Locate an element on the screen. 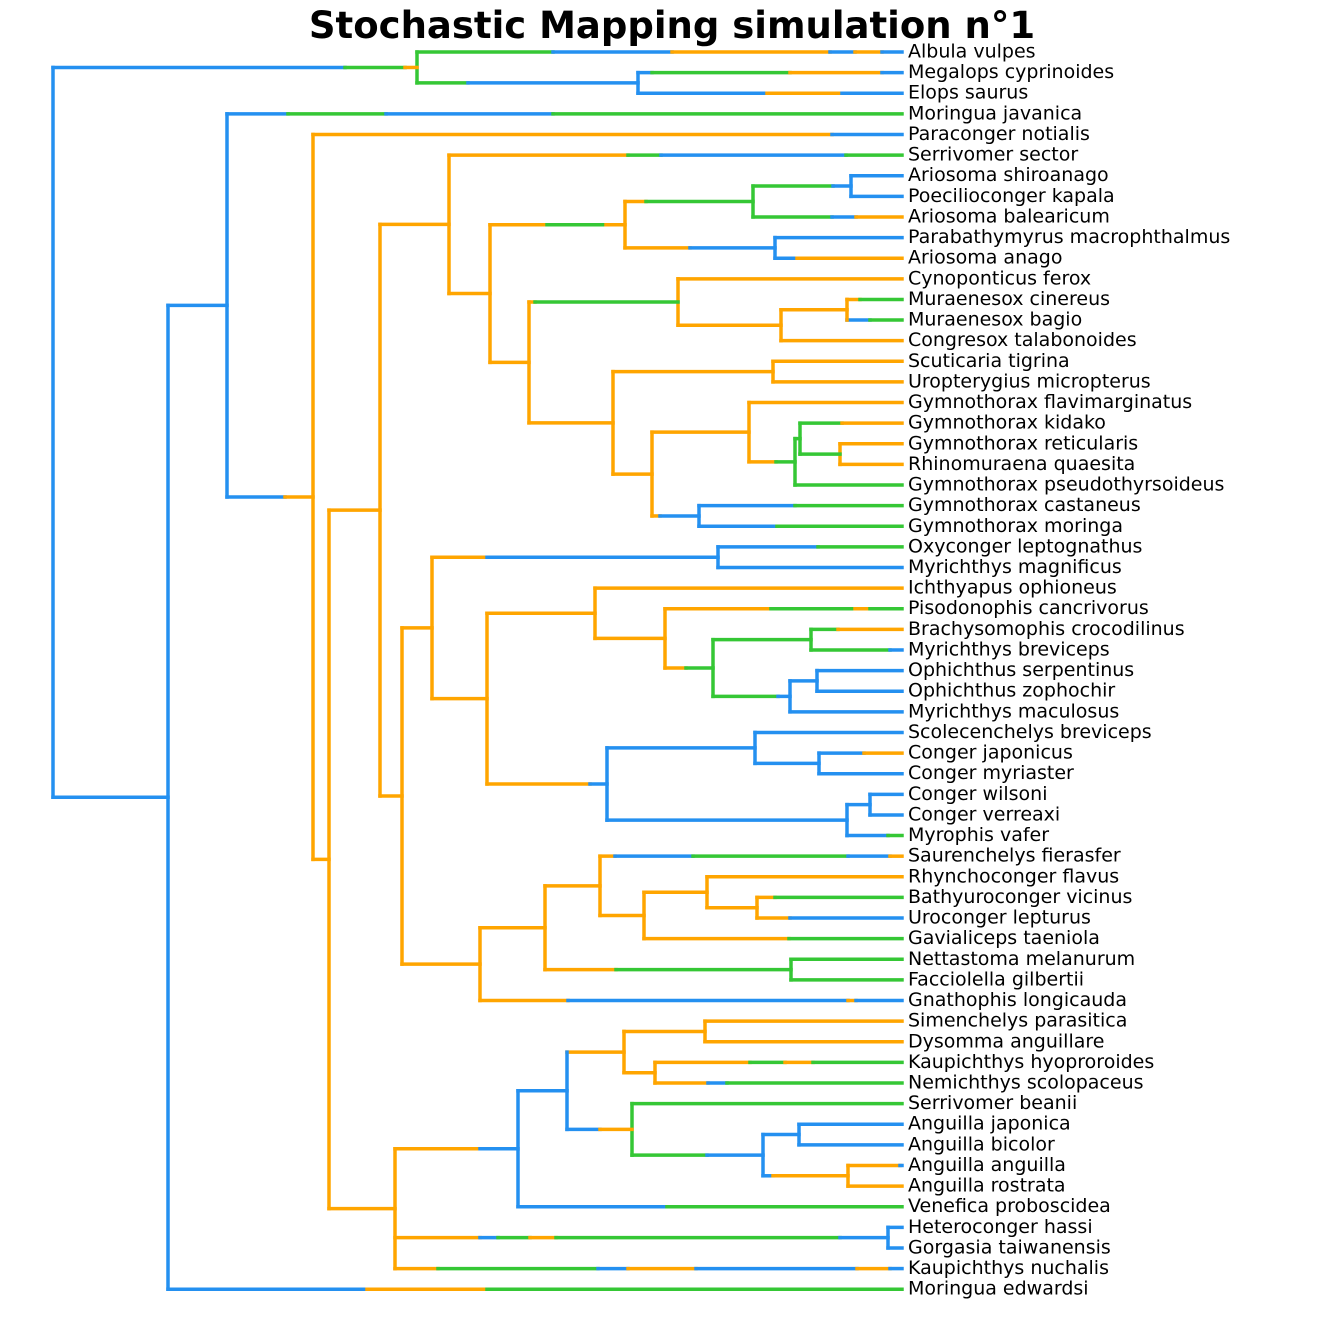  tip-label: Gymnothorax kidako is located at coordinates (1007, 423).